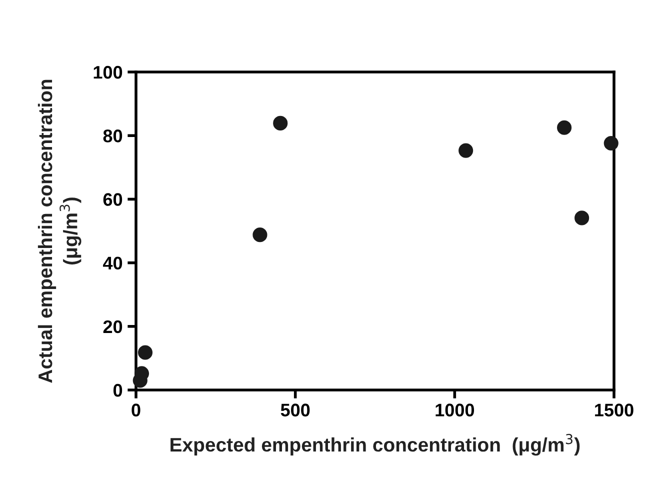 This screenshot has width=655, height=478. Describe the element at coordinates (112, 199) in the screenshot. I see `y-tick-label: 60` at that location.